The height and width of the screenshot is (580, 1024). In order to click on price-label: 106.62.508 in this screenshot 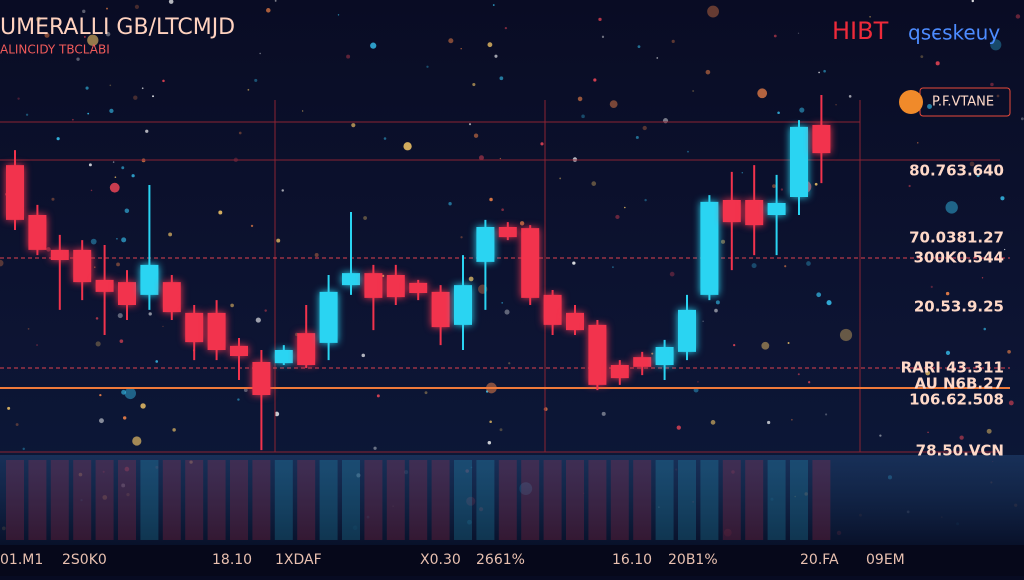, I will do `click(956, 400)`.